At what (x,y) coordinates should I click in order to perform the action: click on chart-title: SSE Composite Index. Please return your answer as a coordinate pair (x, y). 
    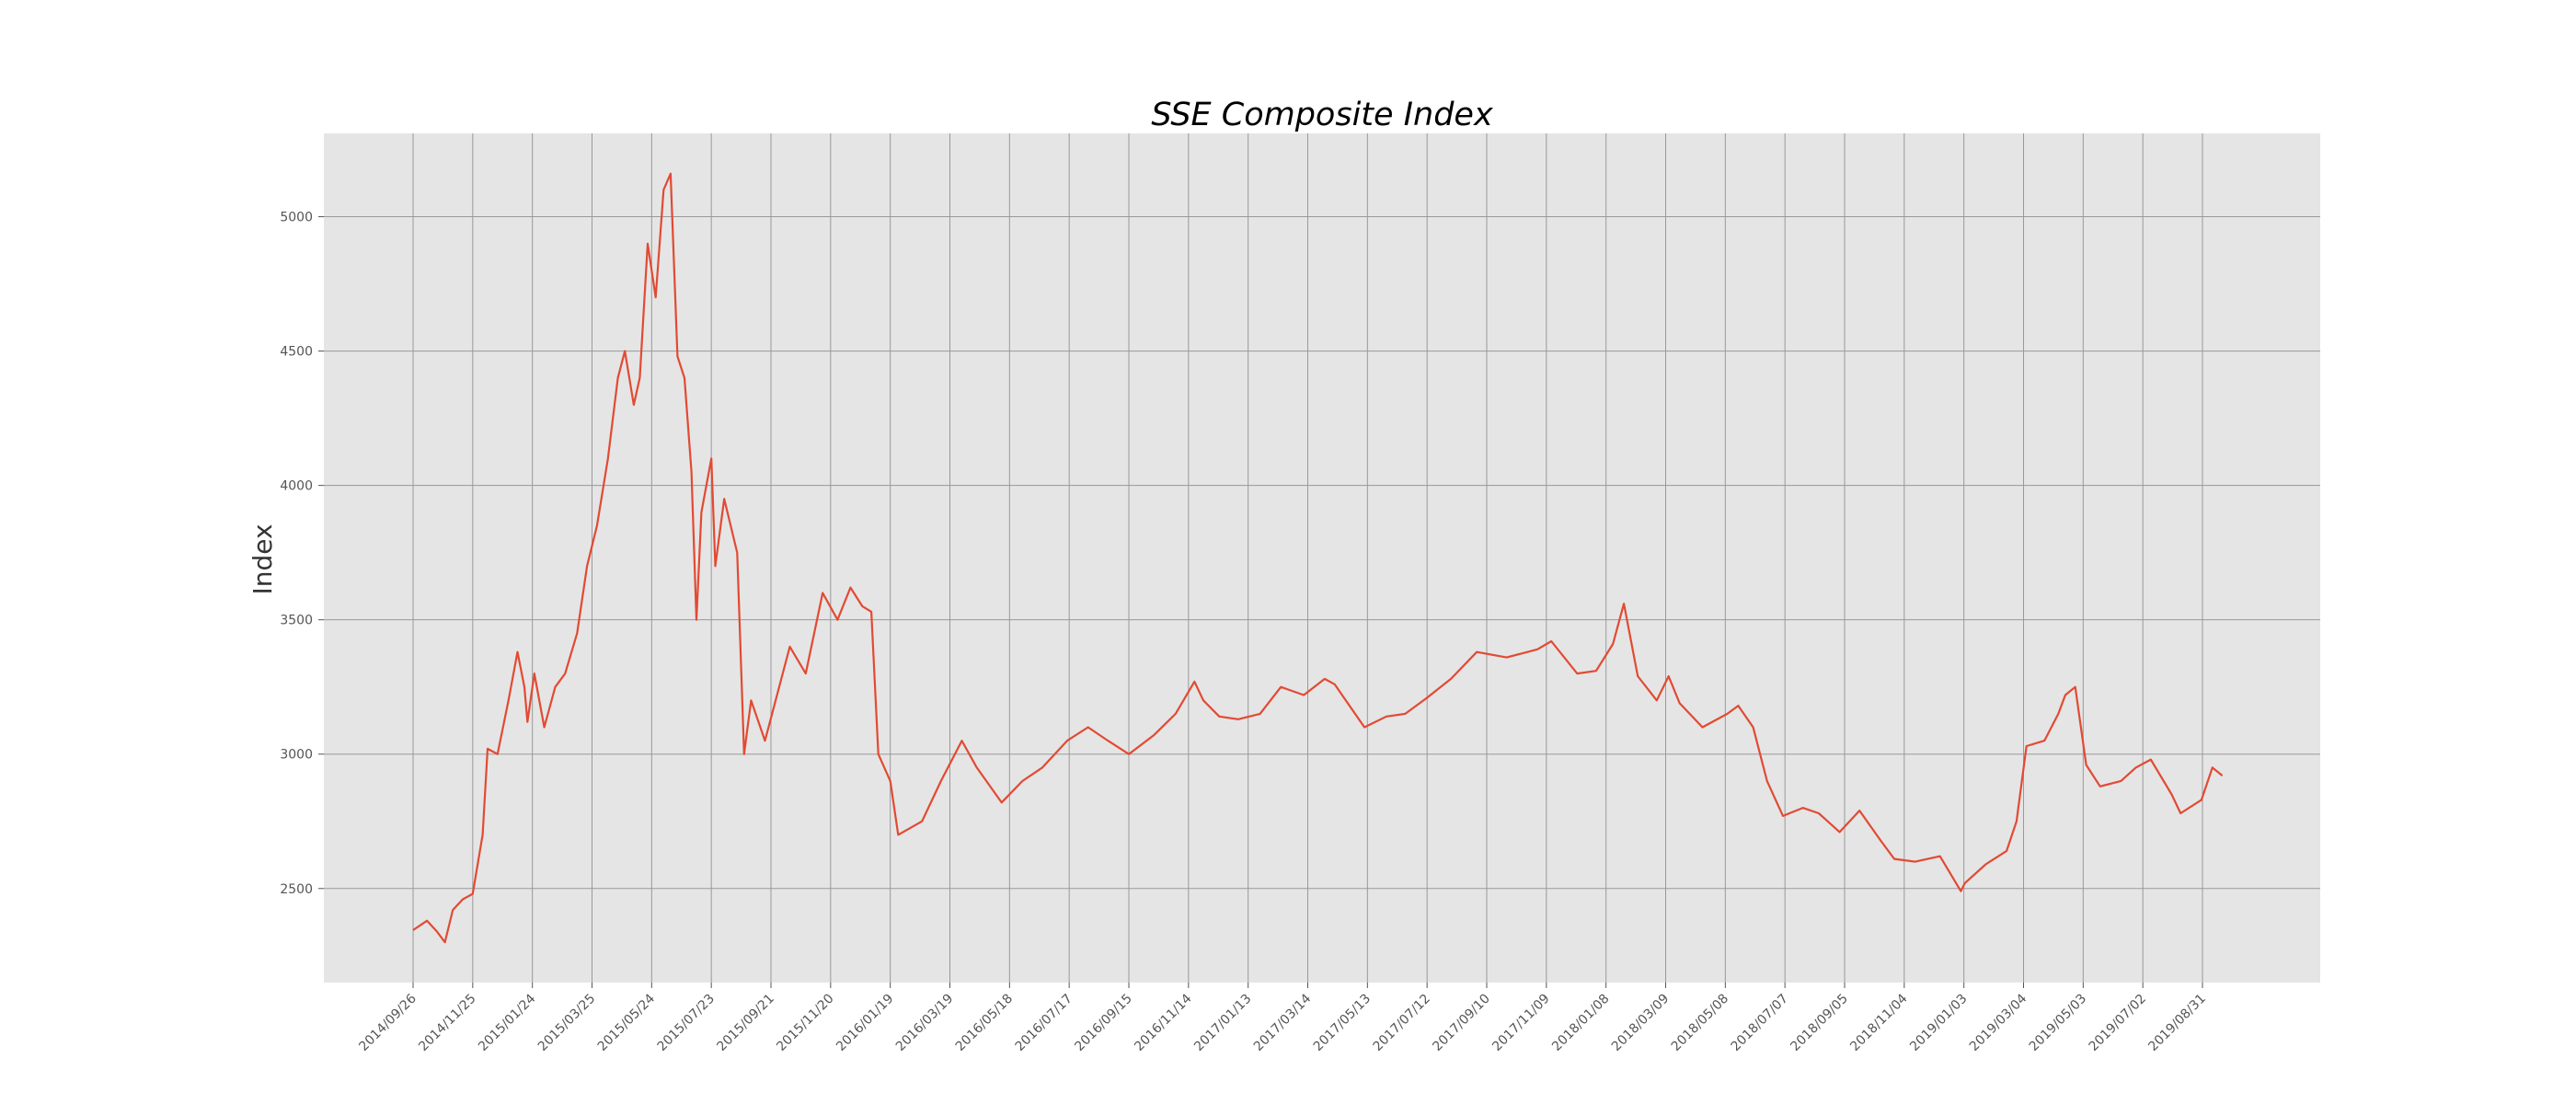
    Looking at the image, I should click on (1322, 115).